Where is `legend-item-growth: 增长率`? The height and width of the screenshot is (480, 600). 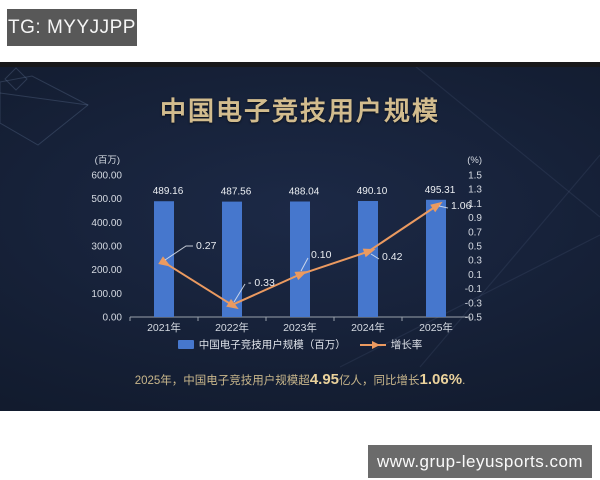
legend-item-growth: 增长率 is located at coordinates (391, 344).